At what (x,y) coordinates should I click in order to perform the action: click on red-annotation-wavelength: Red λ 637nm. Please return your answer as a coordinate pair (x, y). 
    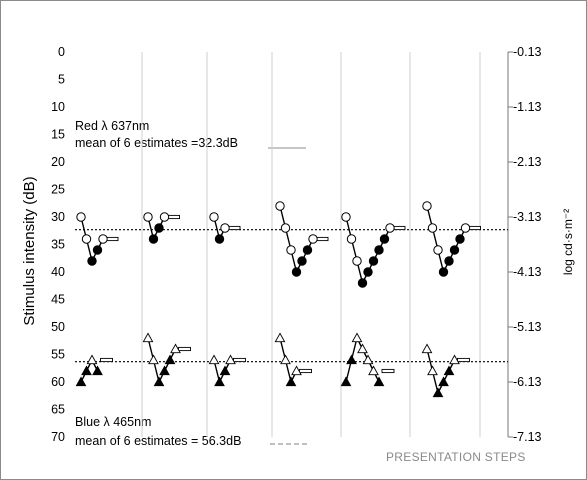
    Looking at the image, I should click on (112, 126).